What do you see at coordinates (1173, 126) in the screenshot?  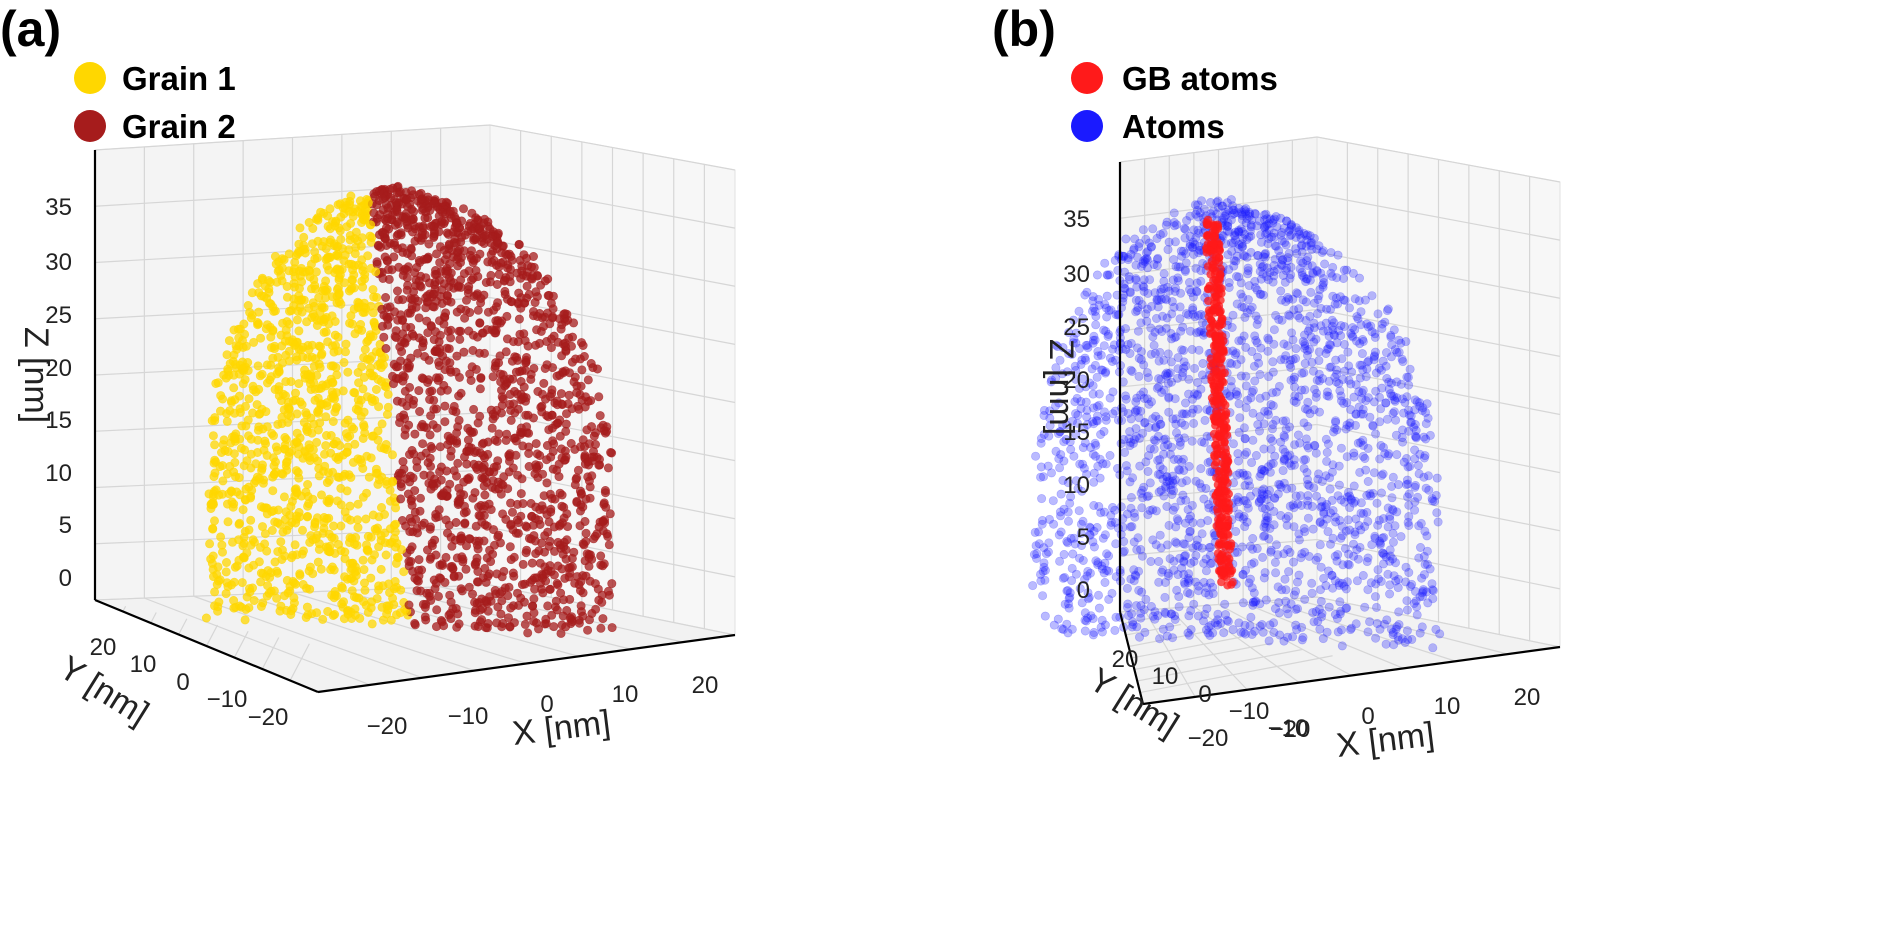 I see `legend-label: Atoms` at bounding box center [1173, 126].